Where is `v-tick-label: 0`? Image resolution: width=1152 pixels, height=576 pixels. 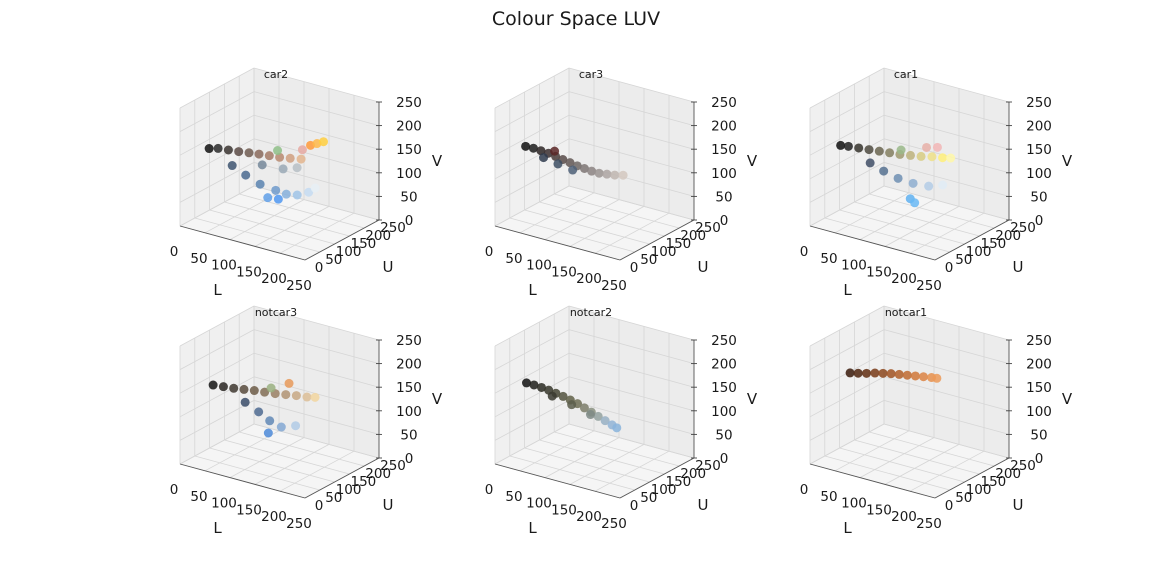 v-tick-label: 0 is located at coordinates (409, 221).